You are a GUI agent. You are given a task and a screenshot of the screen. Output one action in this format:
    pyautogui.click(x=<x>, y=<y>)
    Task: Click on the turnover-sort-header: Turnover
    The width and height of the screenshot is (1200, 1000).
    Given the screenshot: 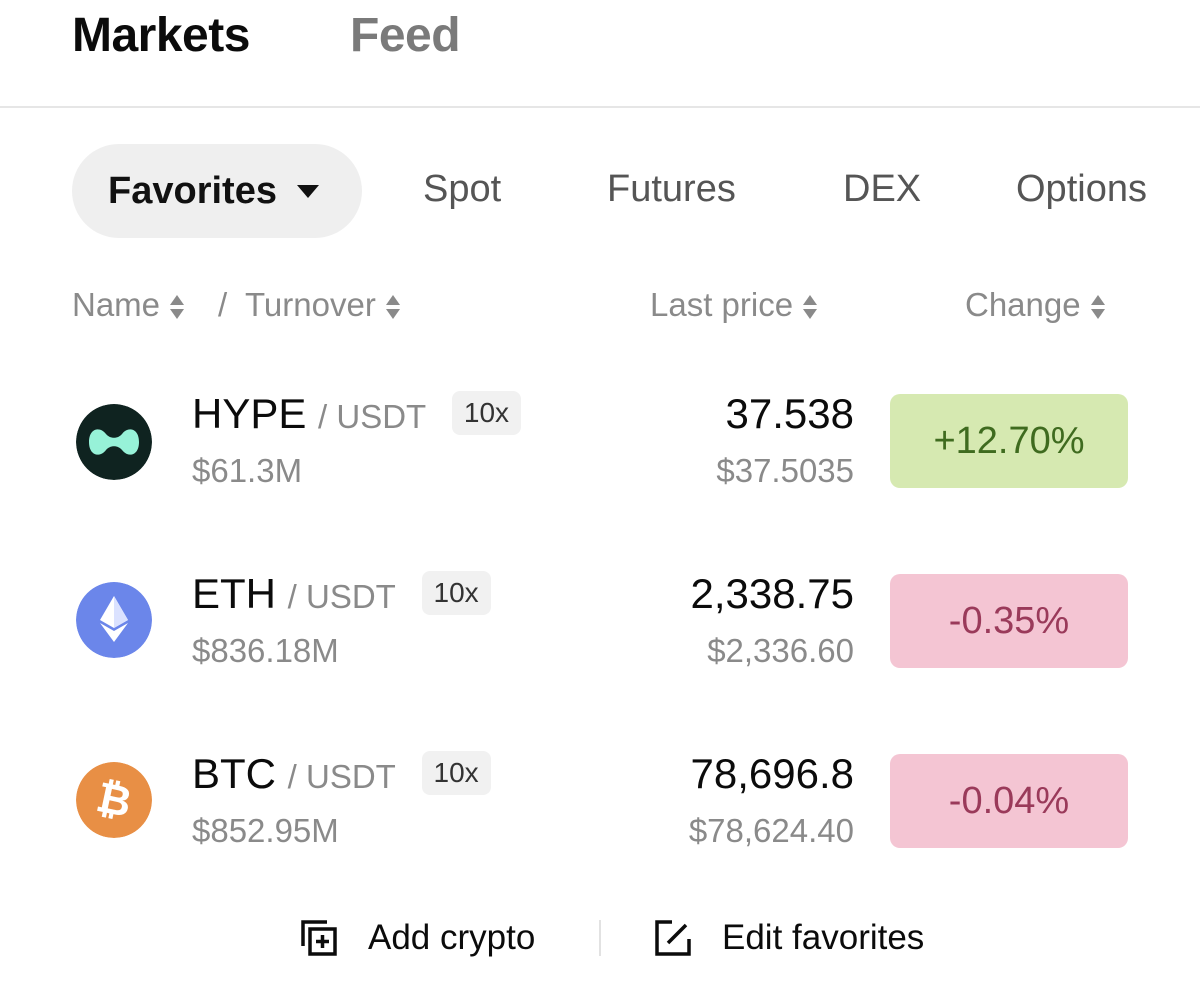 What is the action you would take?
    pyautogui.click(x=322, y=305)
    